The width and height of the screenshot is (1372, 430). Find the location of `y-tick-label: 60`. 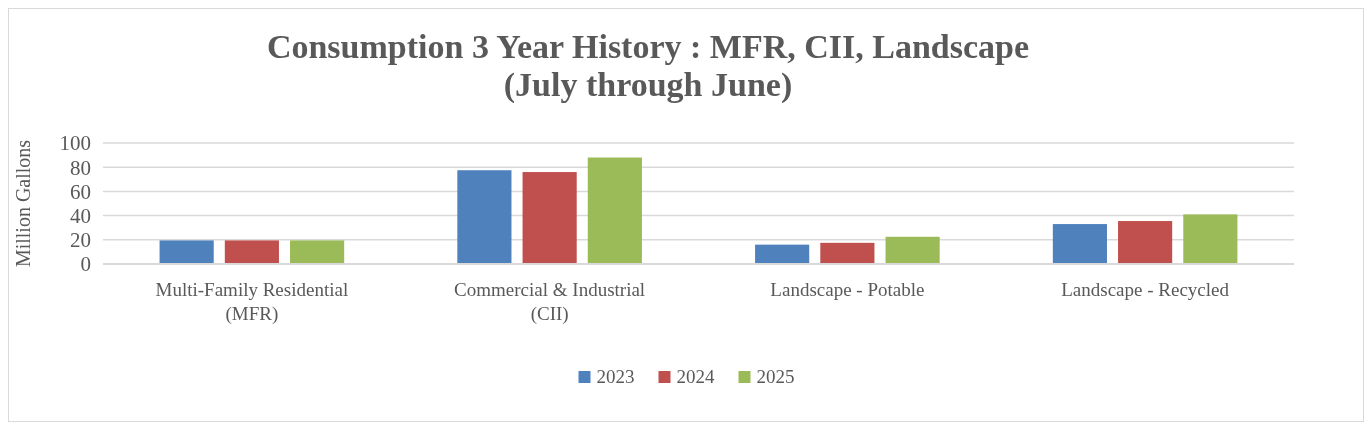

y-tick-label: 60 is located at coordinates (80, 191).